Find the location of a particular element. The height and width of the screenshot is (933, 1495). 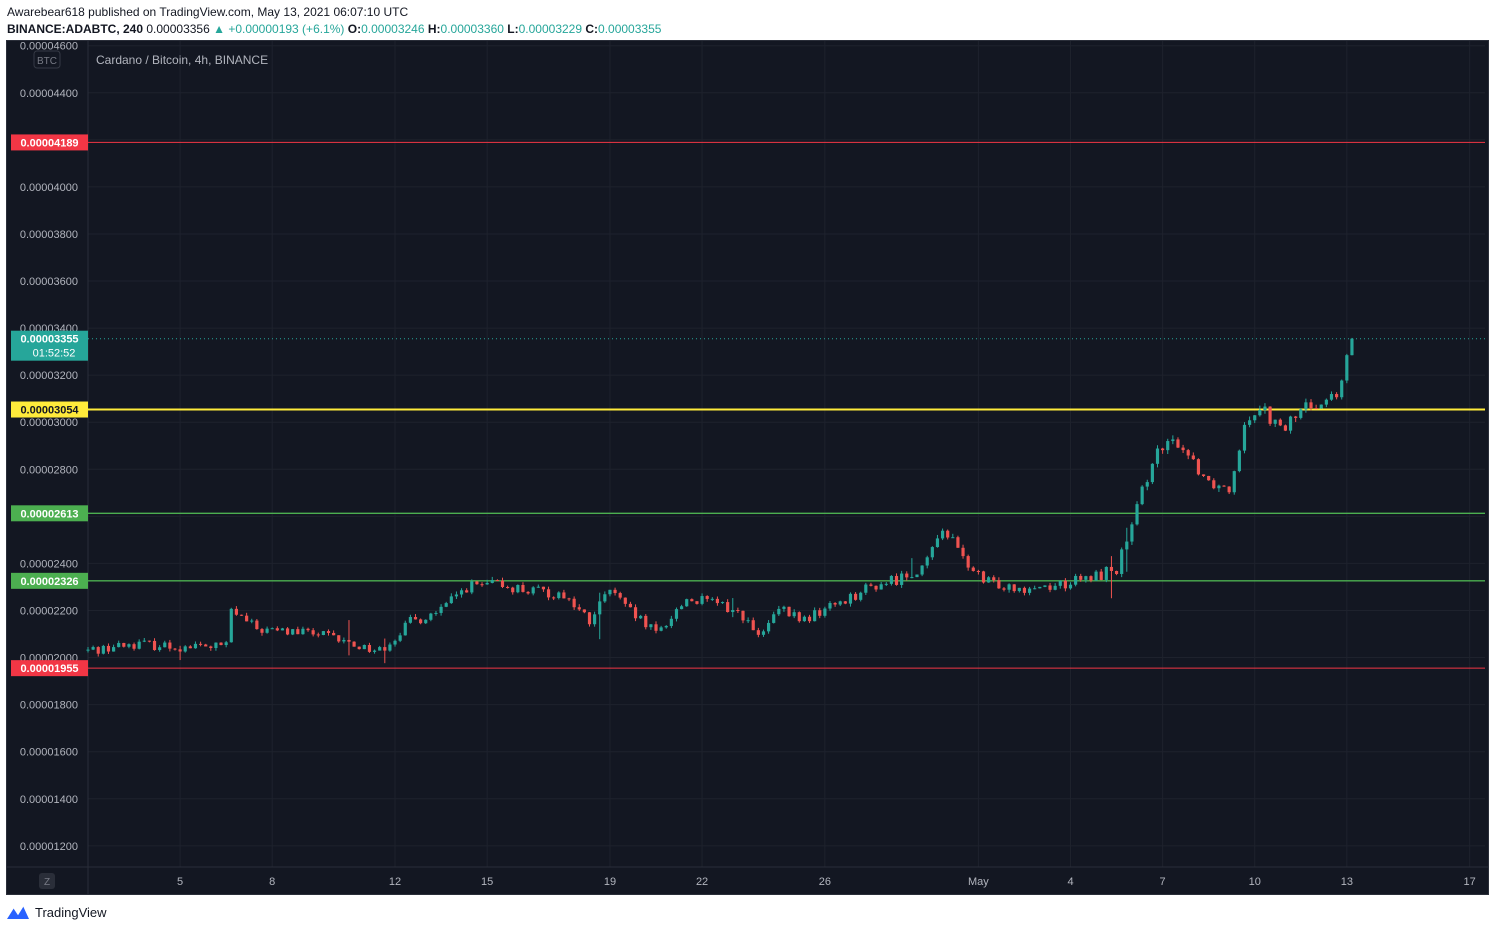

price-tick-label: 0.00002800 is located at coordinates (49, 470).